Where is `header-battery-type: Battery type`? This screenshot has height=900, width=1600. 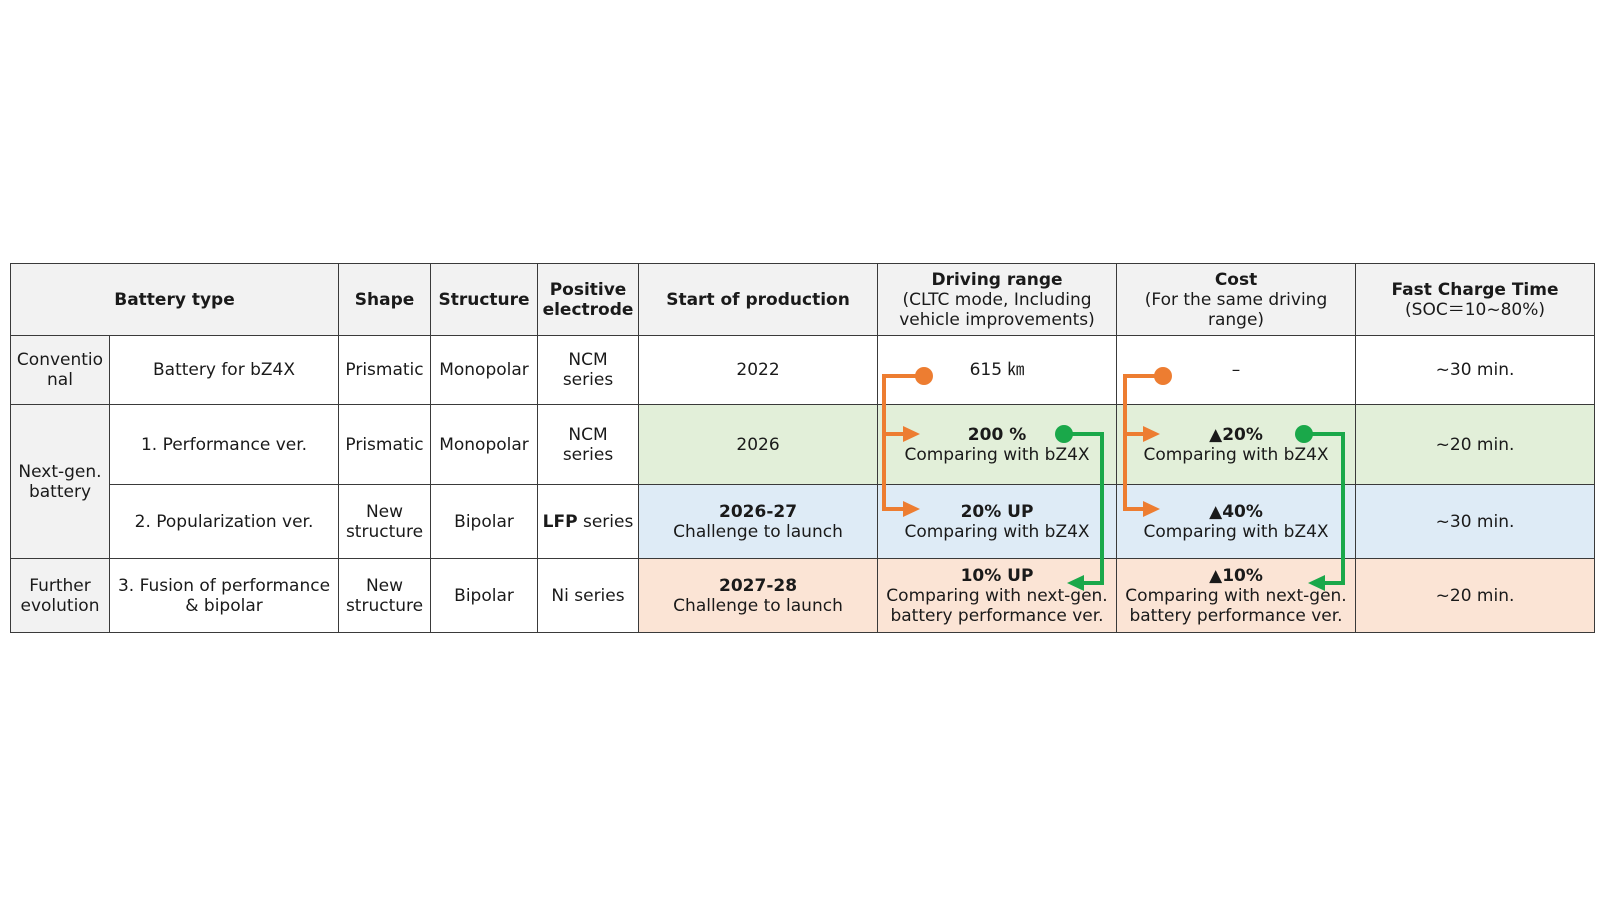 header-battery-type: Battery type is located at coordinates (174, 299).